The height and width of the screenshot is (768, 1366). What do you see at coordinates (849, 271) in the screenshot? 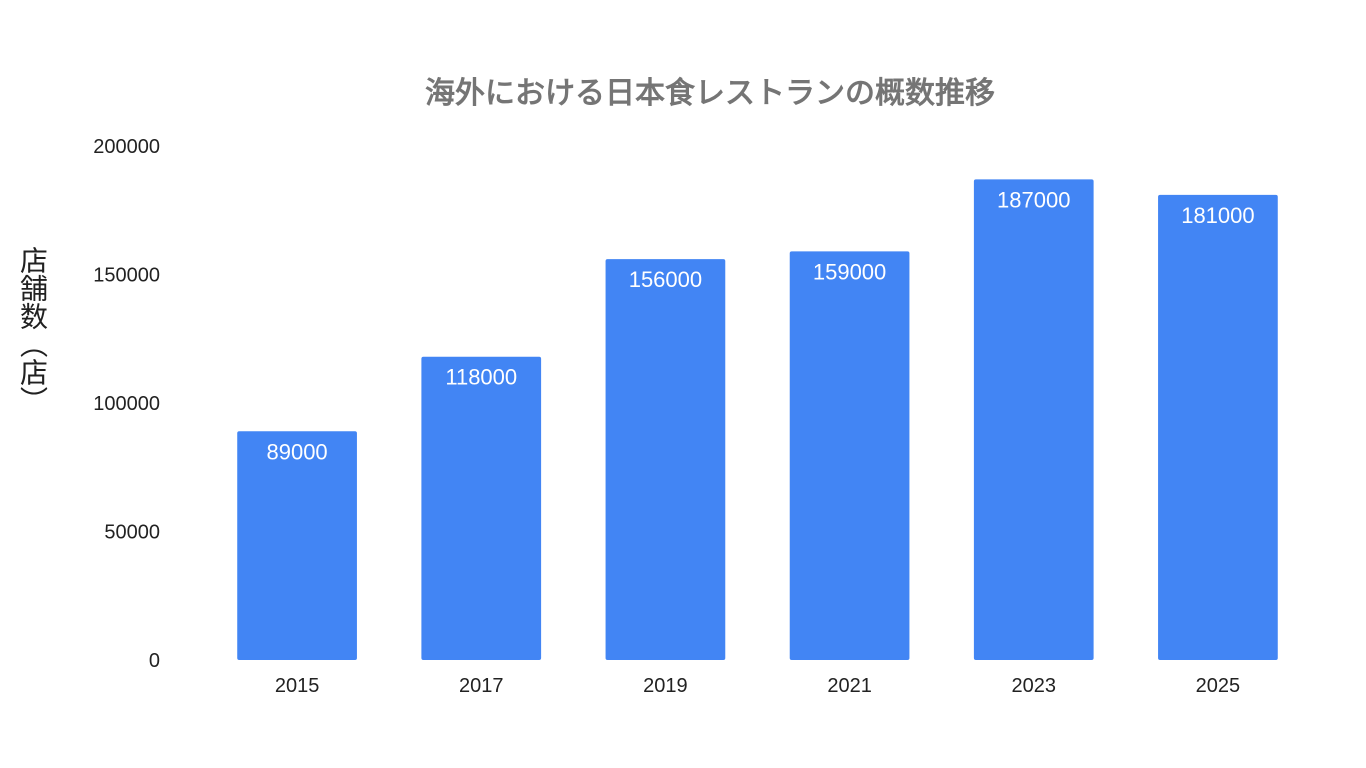
I see `bar-value-label: 159000` at bounding box center [849, 271].